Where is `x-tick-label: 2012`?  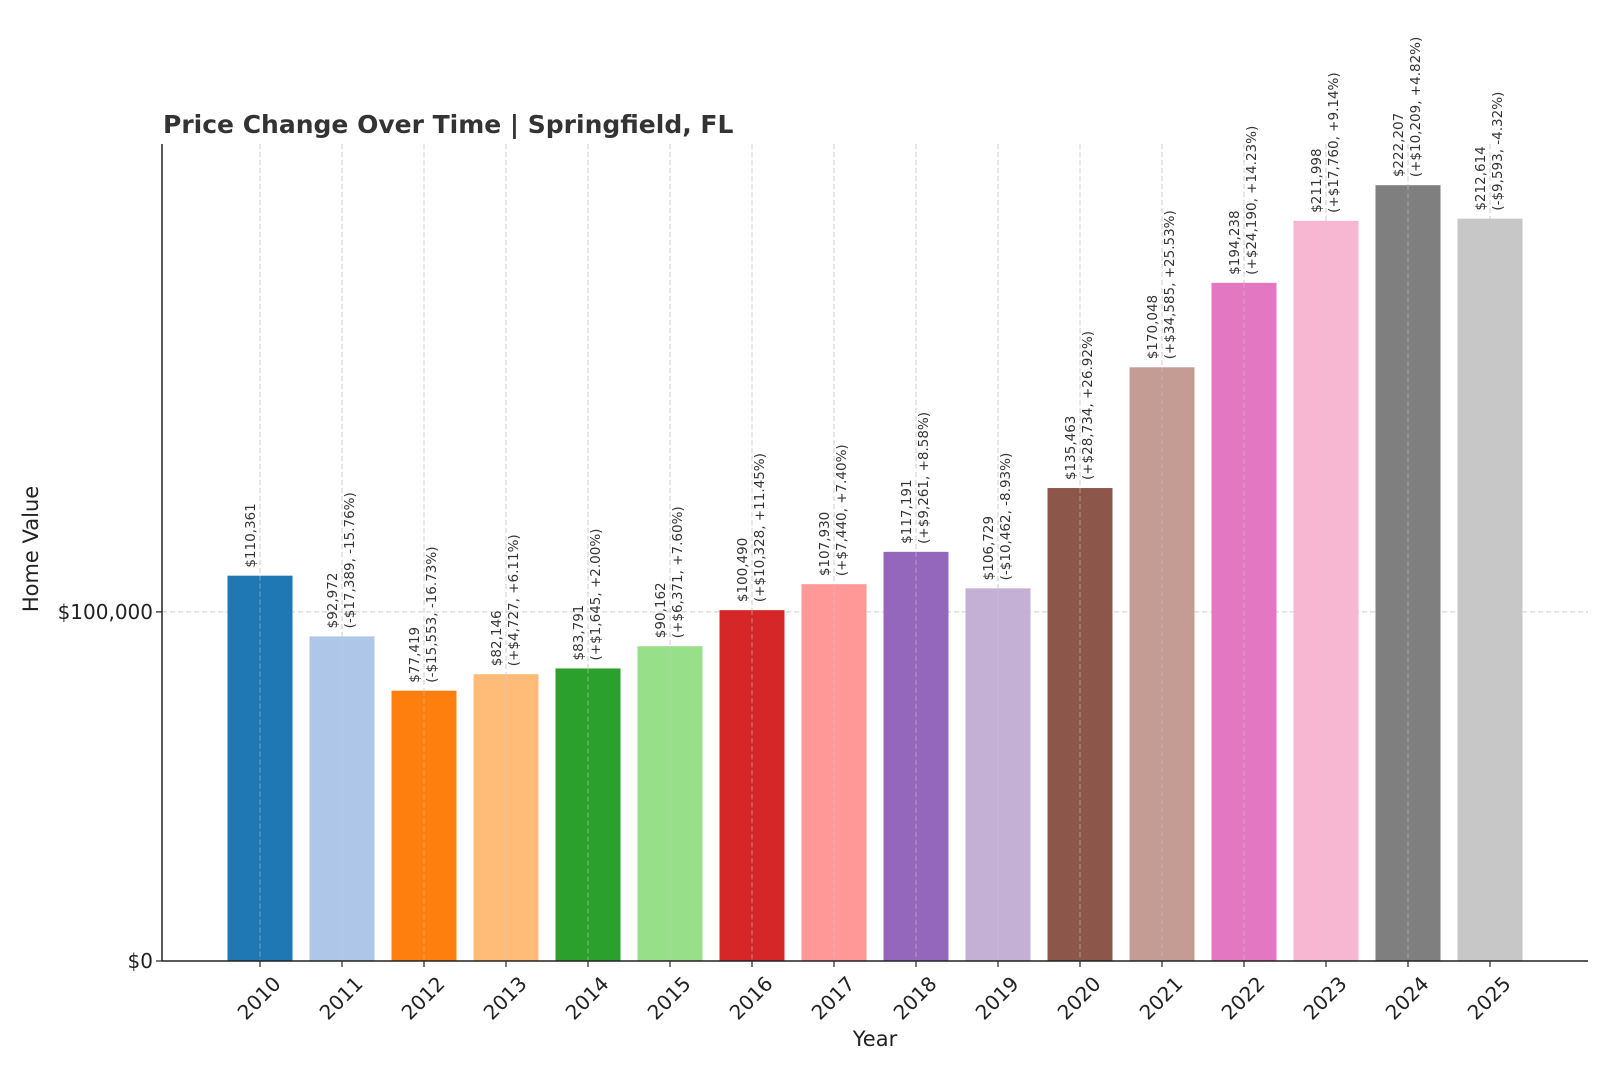
x-tick-label: 2012 is located at coordinates (423, 998).